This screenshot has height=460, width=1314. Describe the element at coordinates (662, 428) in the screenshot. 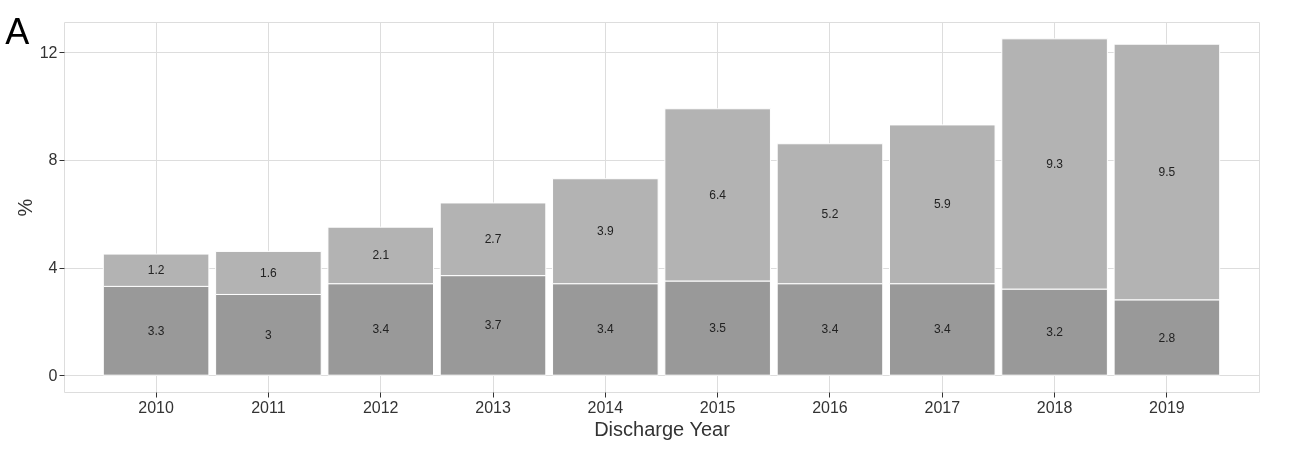

I see `x-axis-title: Discharge Year` at that location.